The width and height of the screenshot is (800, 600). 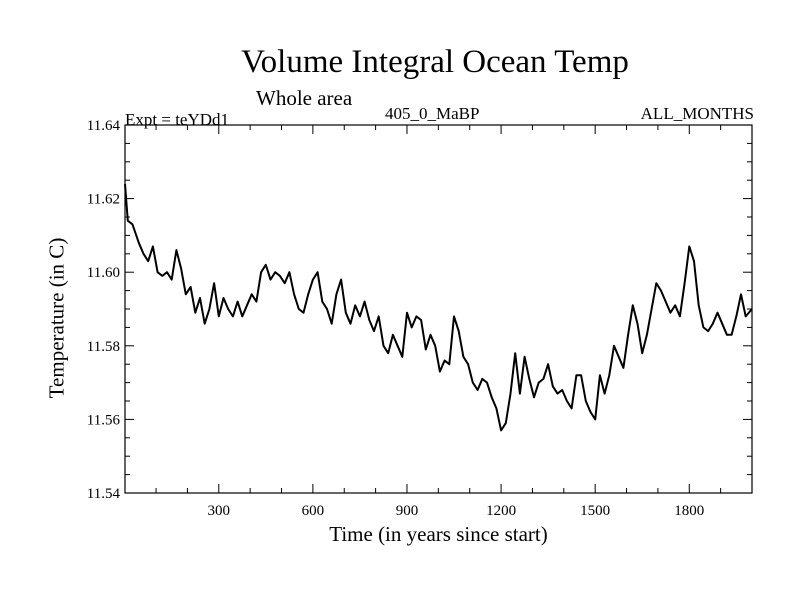 I want to click on x-tick-label: 1500, so click(x=595, y=511).